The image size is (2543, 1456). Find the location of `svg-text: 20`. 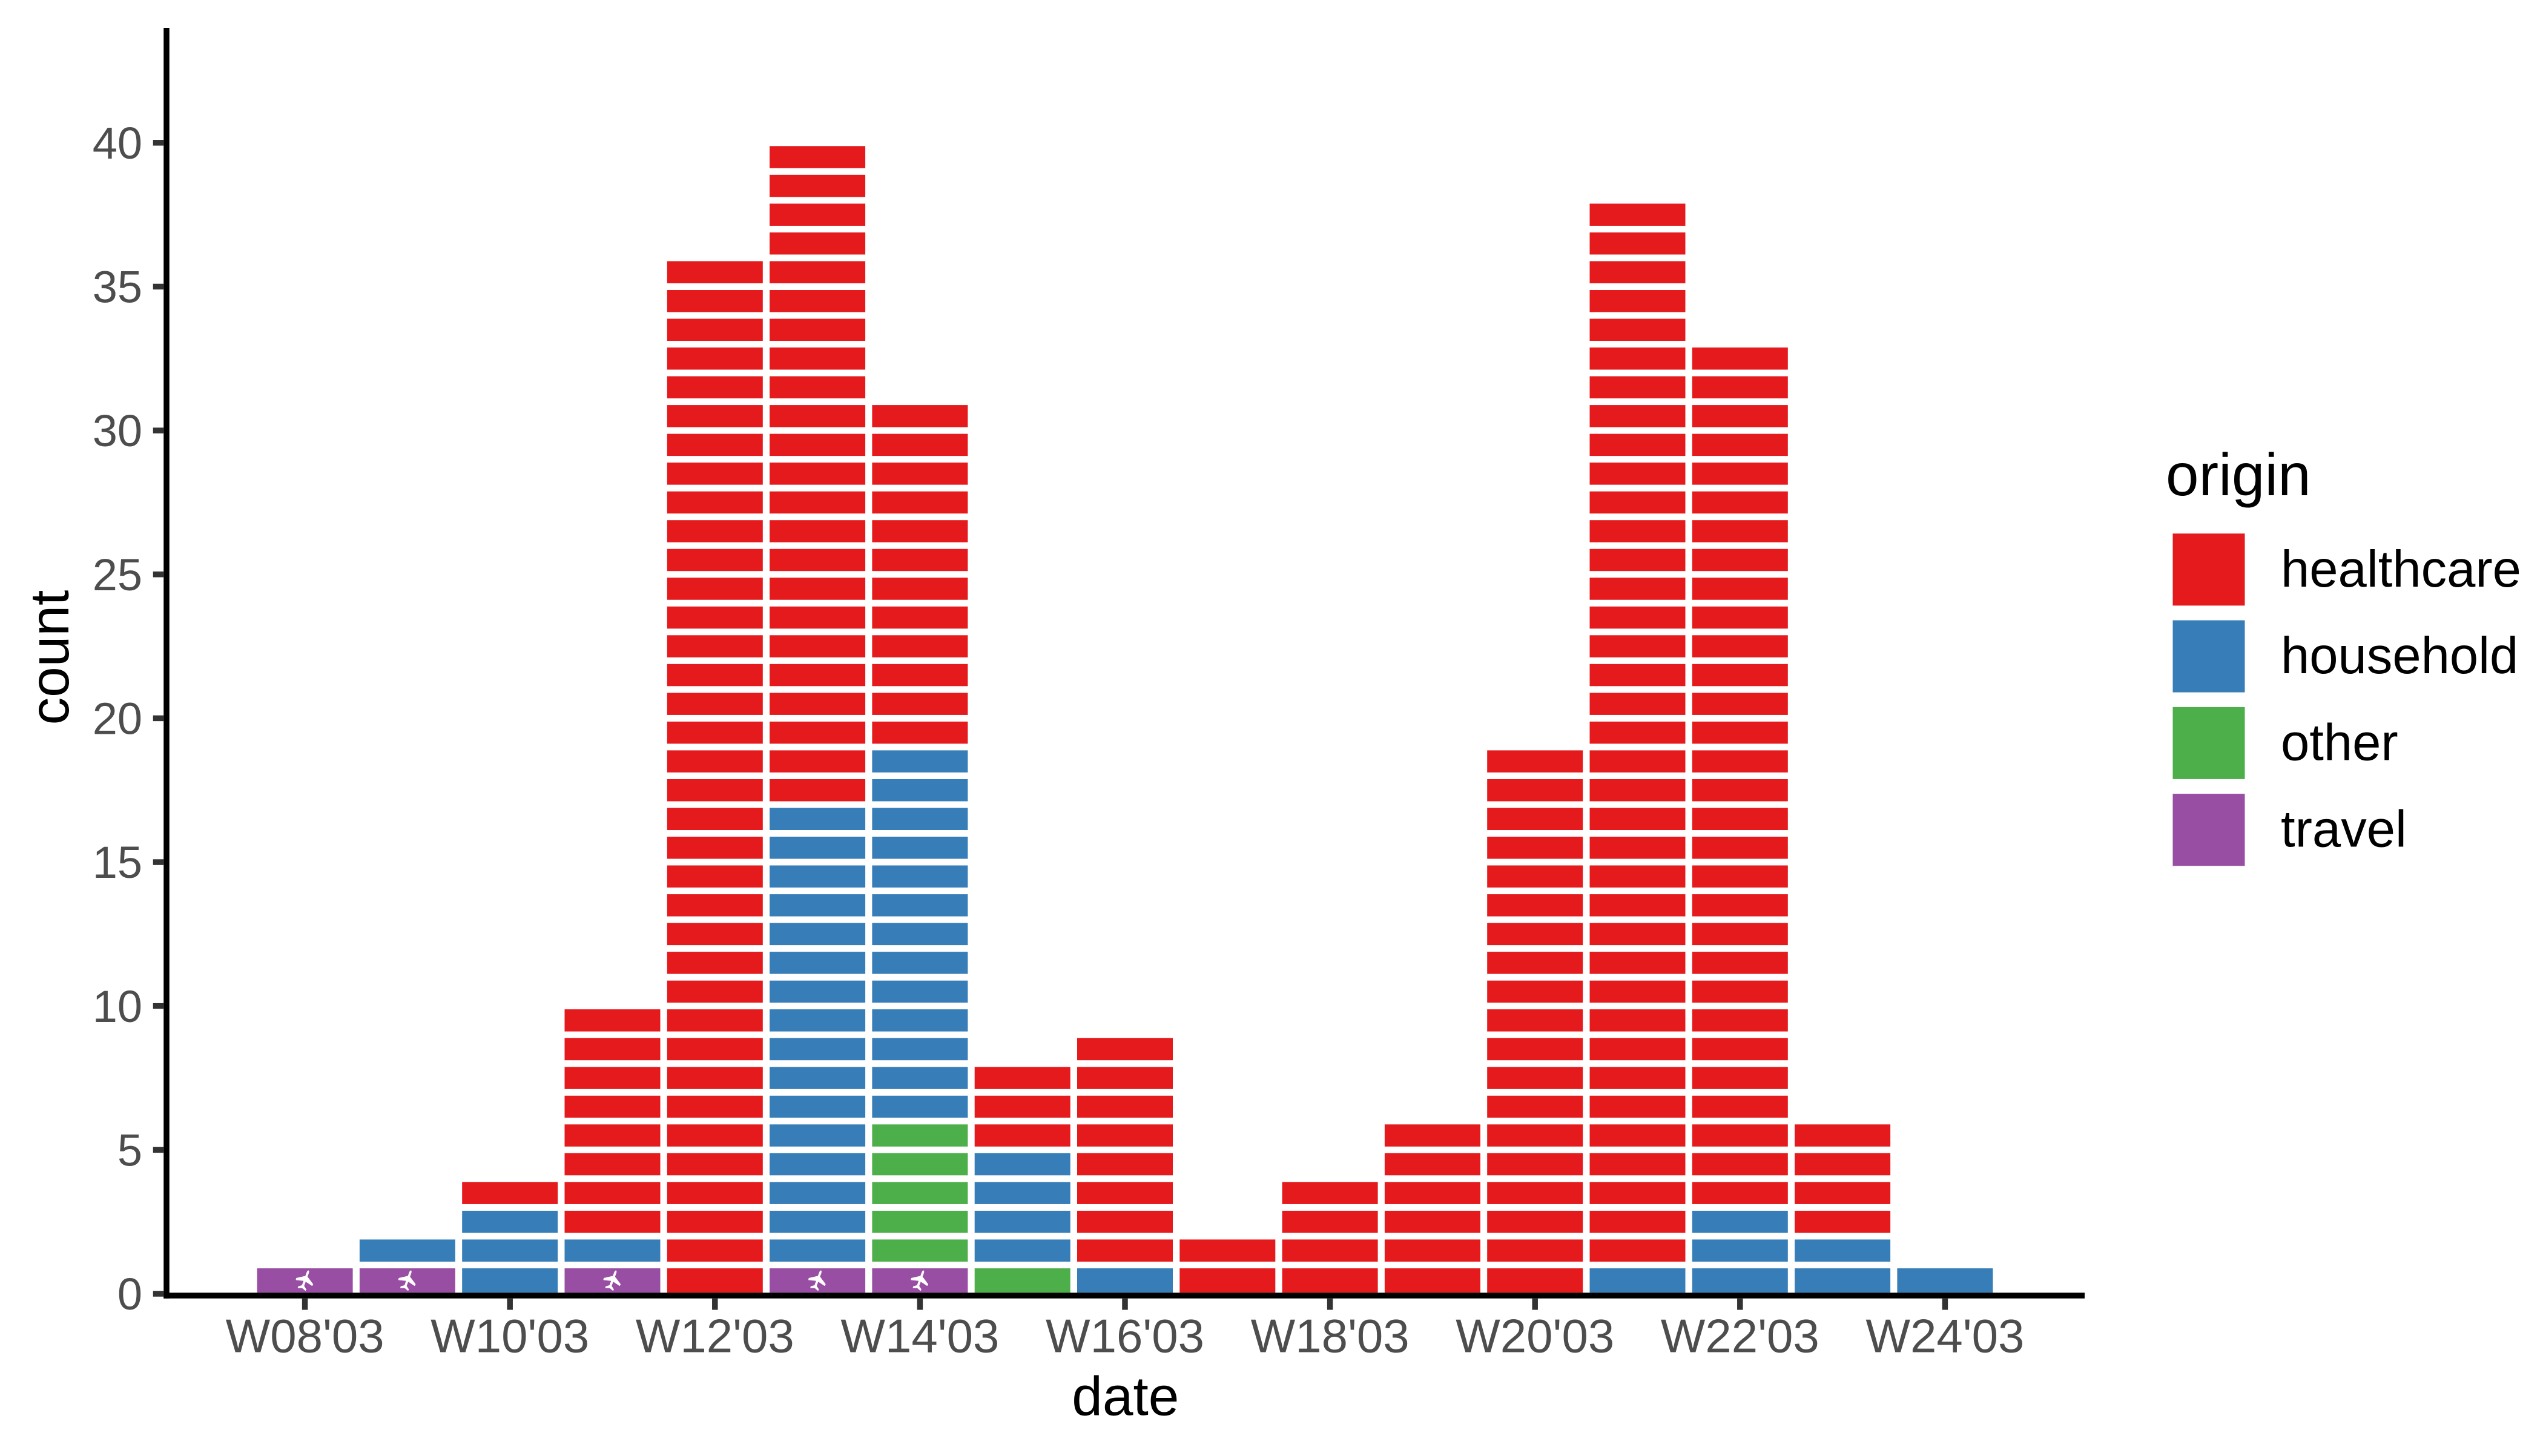

svg-text: 20 is located at coordinates (117, 719).